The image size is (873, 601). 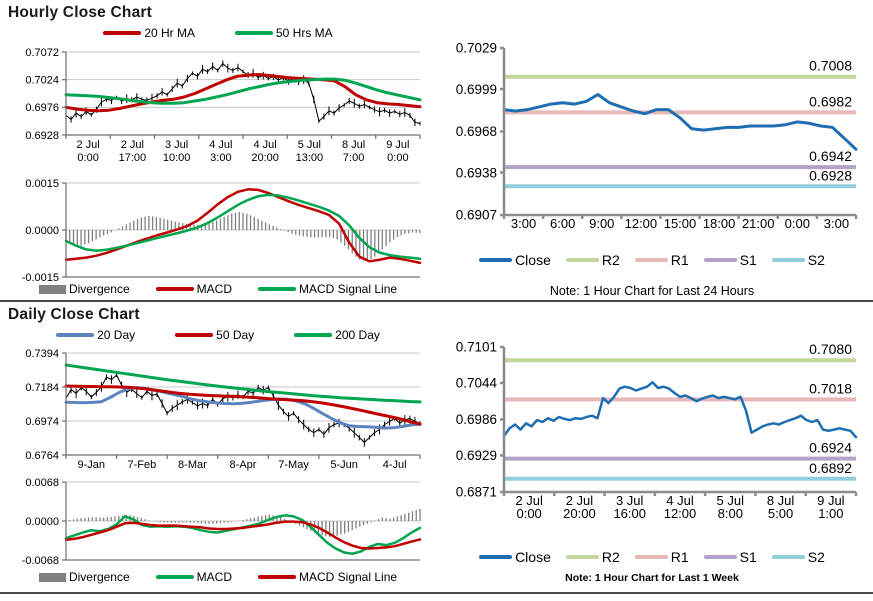 What do you see at coordinates (42, 81) in the screenshot?
I see `svg-text: 0.7024` at bounding box center [42, 81].